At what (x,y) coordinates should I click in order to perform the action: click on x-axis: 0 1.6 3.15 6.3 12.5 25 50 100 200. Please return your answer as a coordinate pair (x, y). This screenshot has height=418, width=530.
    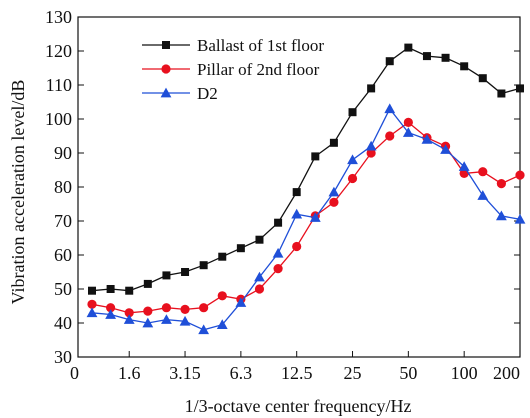
    Looking at the image, I should click on (295, 367).